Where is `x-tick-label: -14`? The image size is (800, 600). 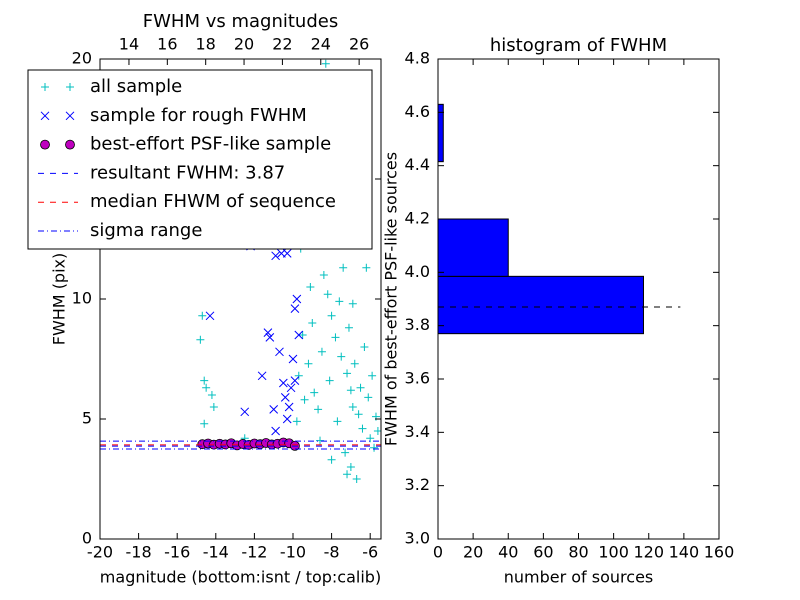 x-tick-label: -14 is located at coordinates (216, 552).